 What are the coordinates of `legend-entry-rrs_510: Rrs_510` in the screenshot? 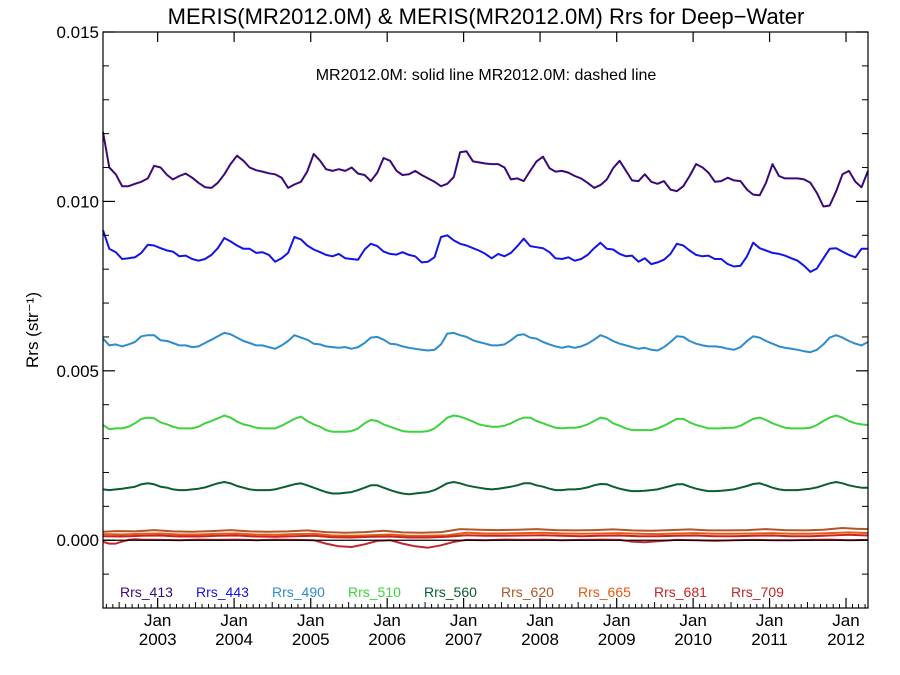 It's located at (374, 592).